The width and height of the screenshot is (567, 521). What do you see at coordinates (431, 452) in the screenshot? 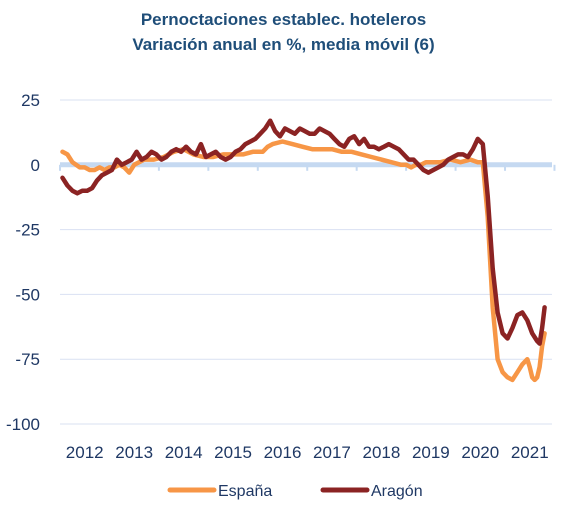
I see `x-tick-label: 2019` at bounding box center [431, 452].